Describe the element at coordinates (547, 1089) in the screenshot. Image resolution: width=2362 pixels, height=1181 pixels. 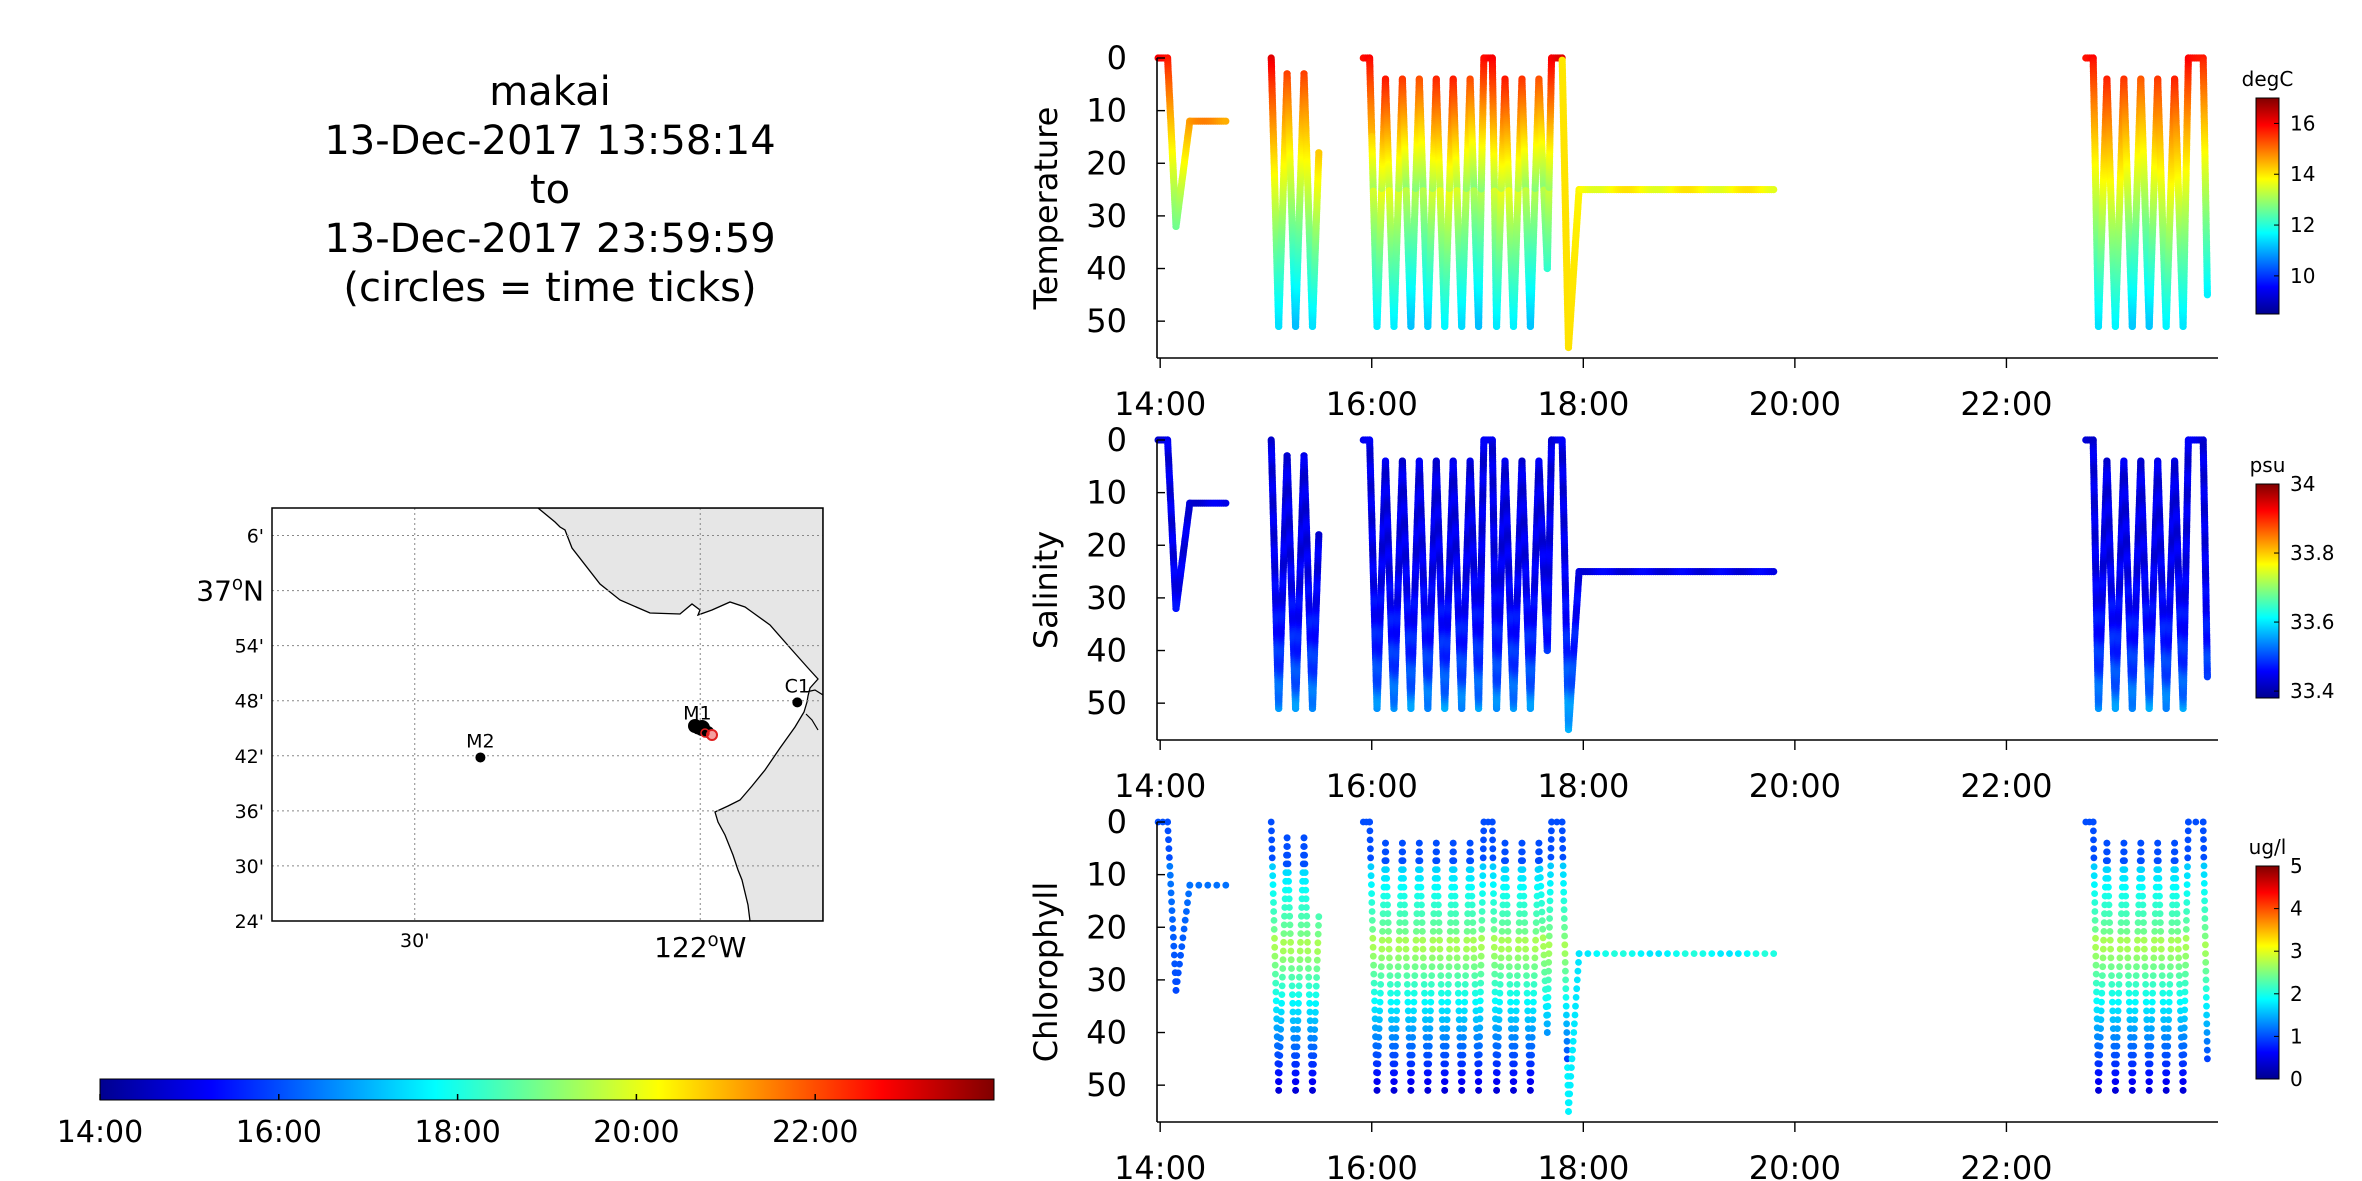
I see `time-colorbar-gradient` at that location.